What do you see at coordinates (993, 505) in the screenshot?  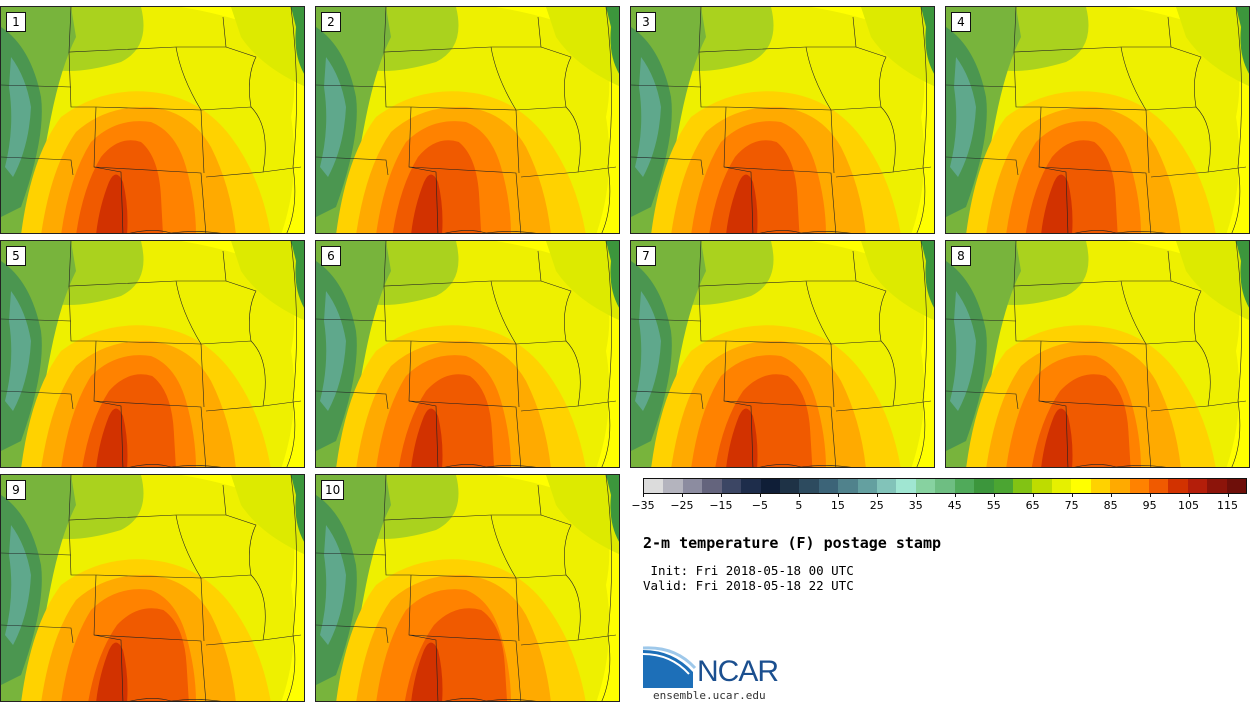 I see `colorbar-tick-label: 55` at bounding box center [993, 505].